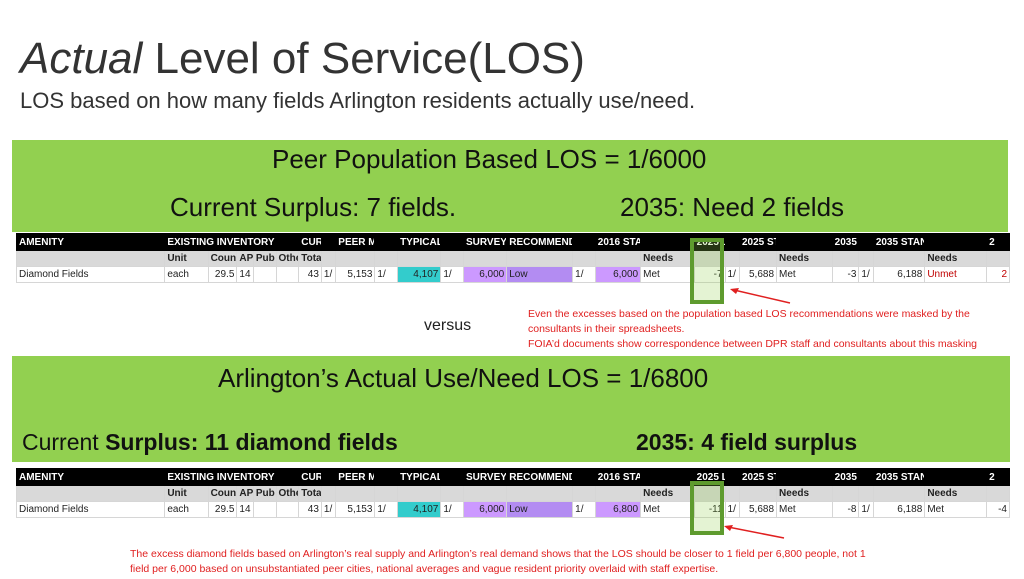 This screenshot has width=1024, height=579. I want to click on subheader-cell: Othe, so click(287, 258).